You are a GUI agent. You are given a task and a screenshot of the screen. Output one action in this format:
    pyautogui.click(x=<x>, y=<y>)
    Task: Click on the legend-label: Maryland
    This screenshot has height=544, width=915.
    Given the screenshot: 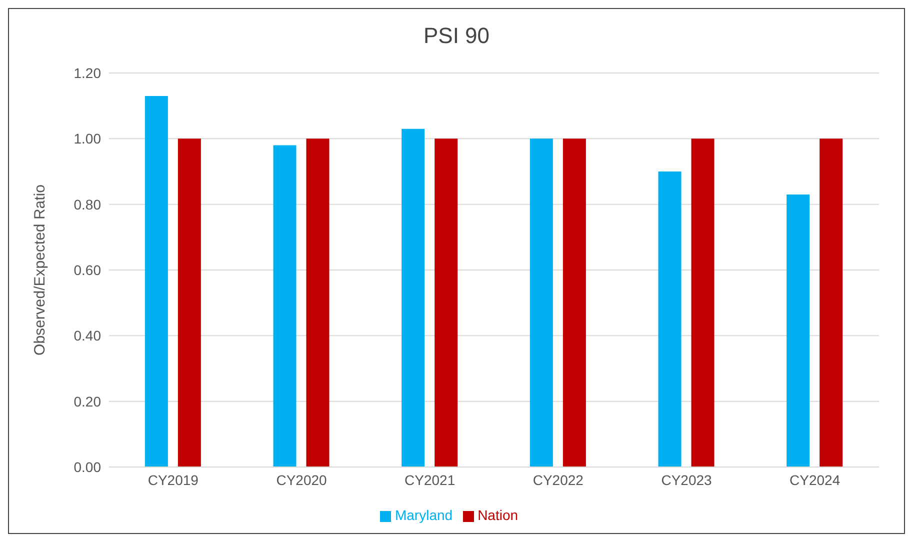 What is the action you would take?
    pyautogui.click(x=423, y=515)
    